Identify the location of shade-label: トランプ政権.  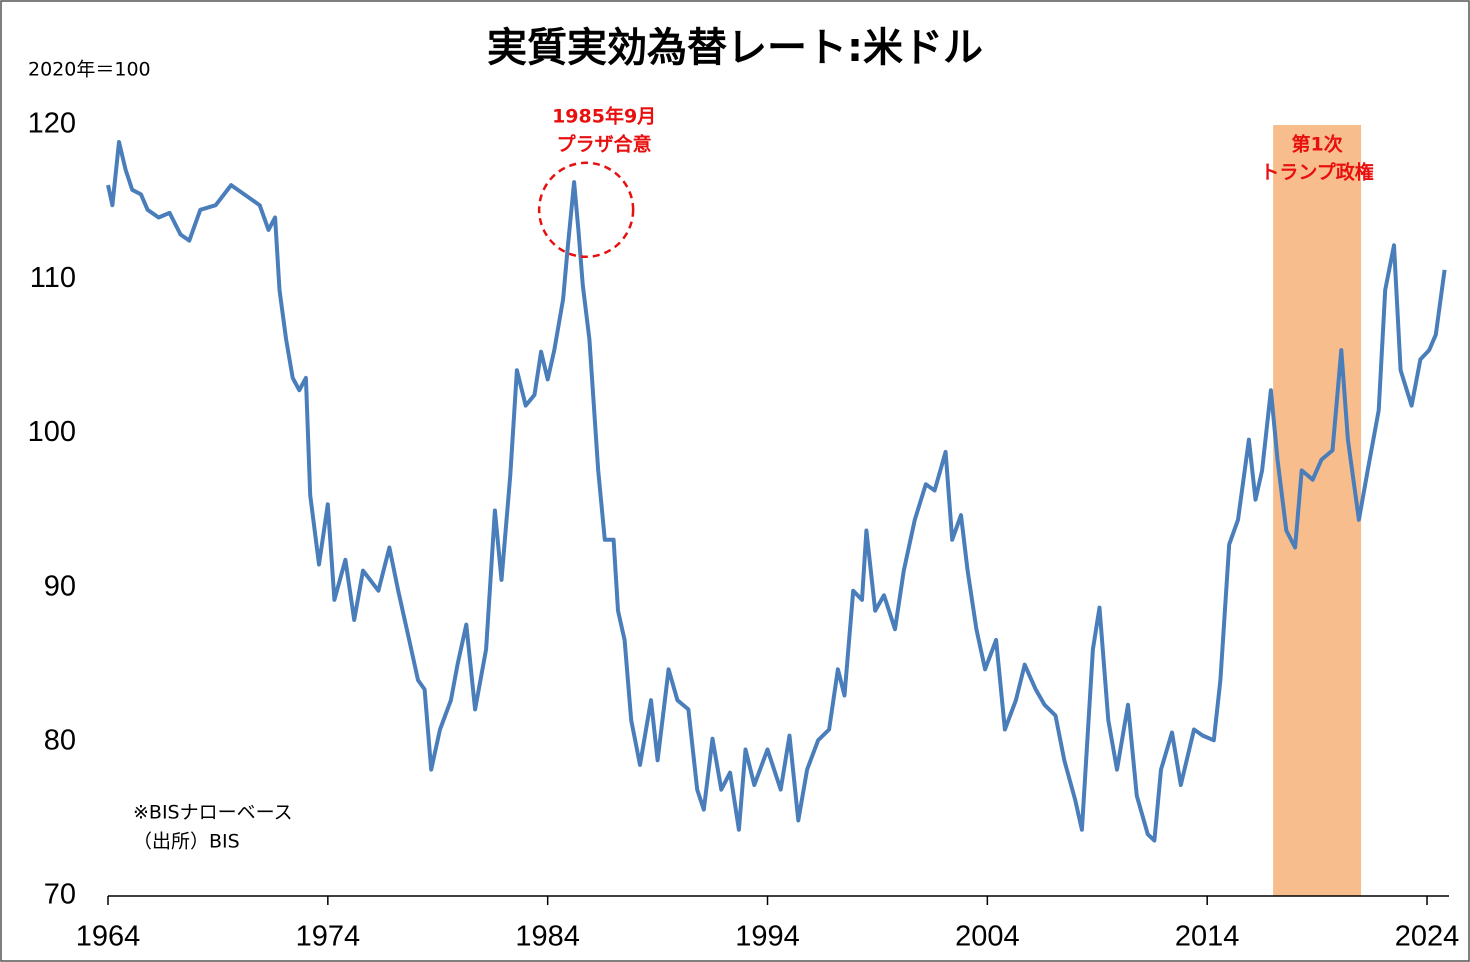
(1316, 172).